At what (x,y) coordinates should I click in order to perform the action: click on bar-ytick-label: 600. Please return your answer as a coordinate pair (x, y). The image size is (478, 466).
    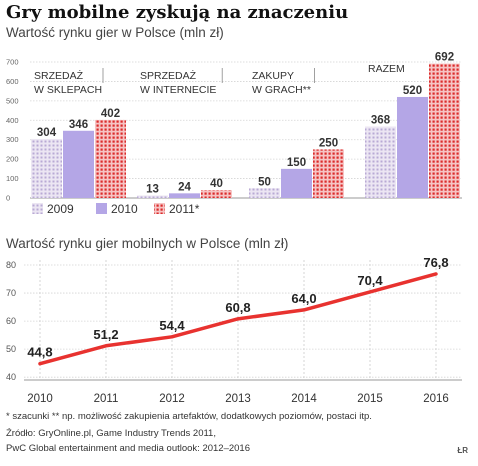
    Looking at the image, I should click on (12, 81).